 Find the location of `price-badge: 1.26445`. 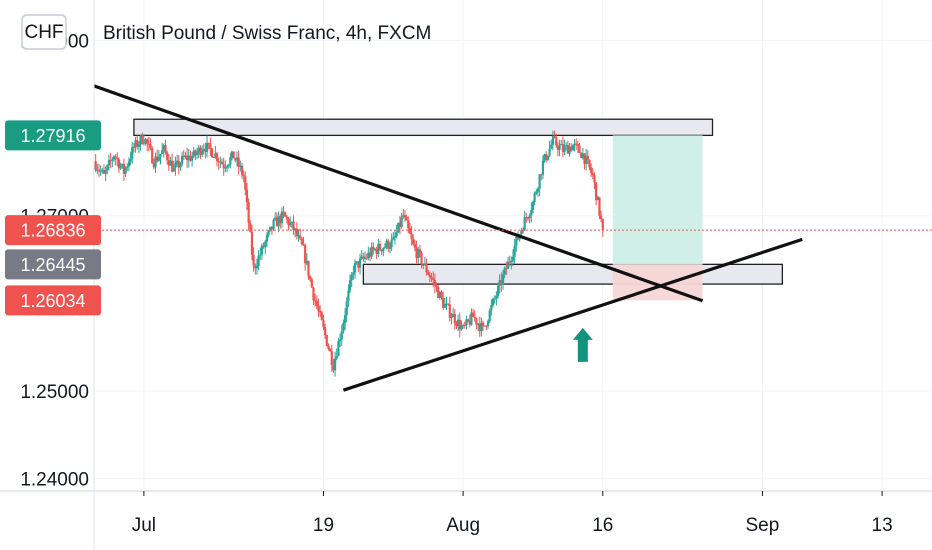

price-badge: 1.26445 is located at coordinates (53, 264).